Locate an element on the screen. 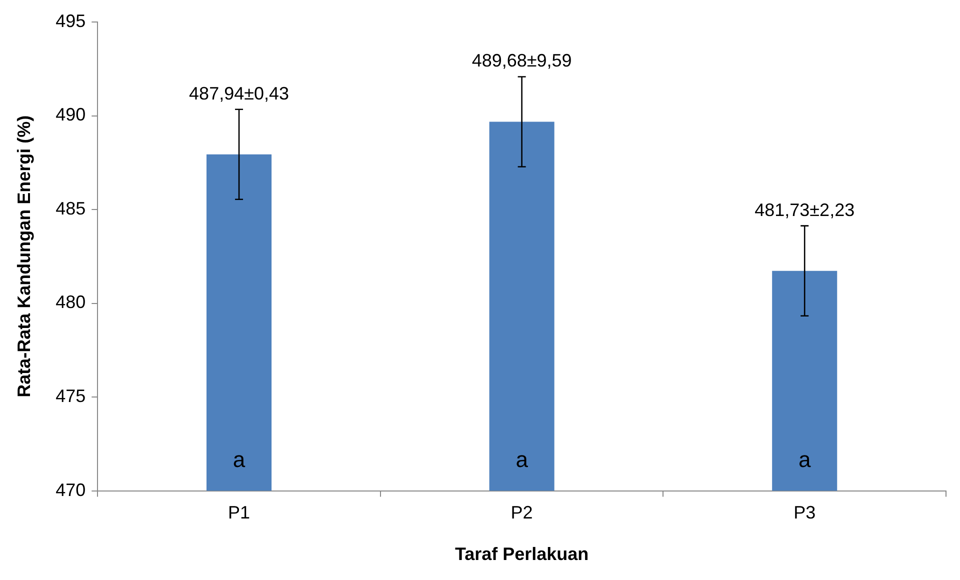 Image resolution: width=960 pixels, height=580 pixels. y-tick-label: 470 is located at coordinates (71, 490).